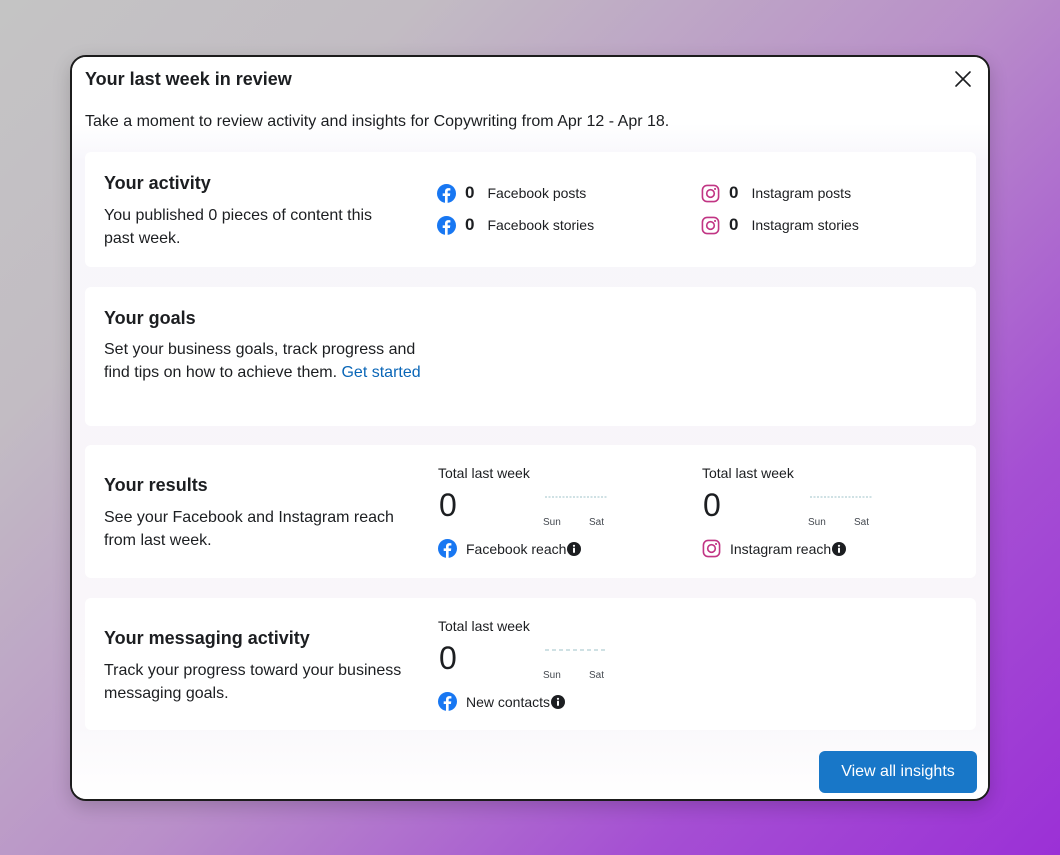  Describe the element at coordinates (862, 522) in the screenshot. I see `instagram-axis-end: Sat` at that location.